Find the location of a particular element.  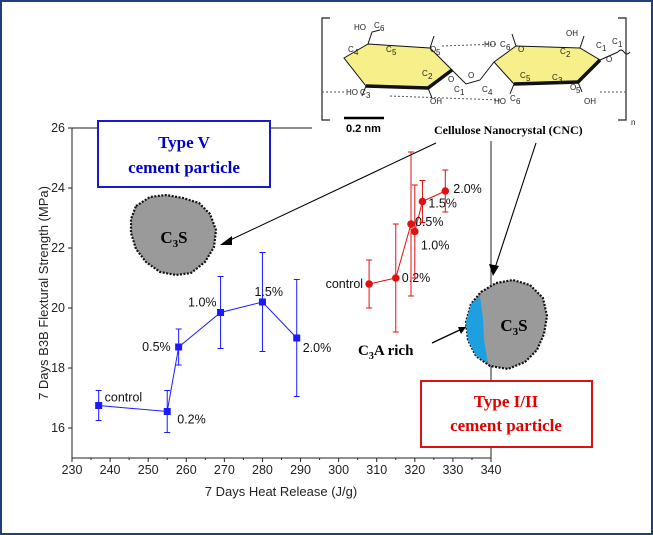

type-v-particle-shape is located at coordinates (173, 235).